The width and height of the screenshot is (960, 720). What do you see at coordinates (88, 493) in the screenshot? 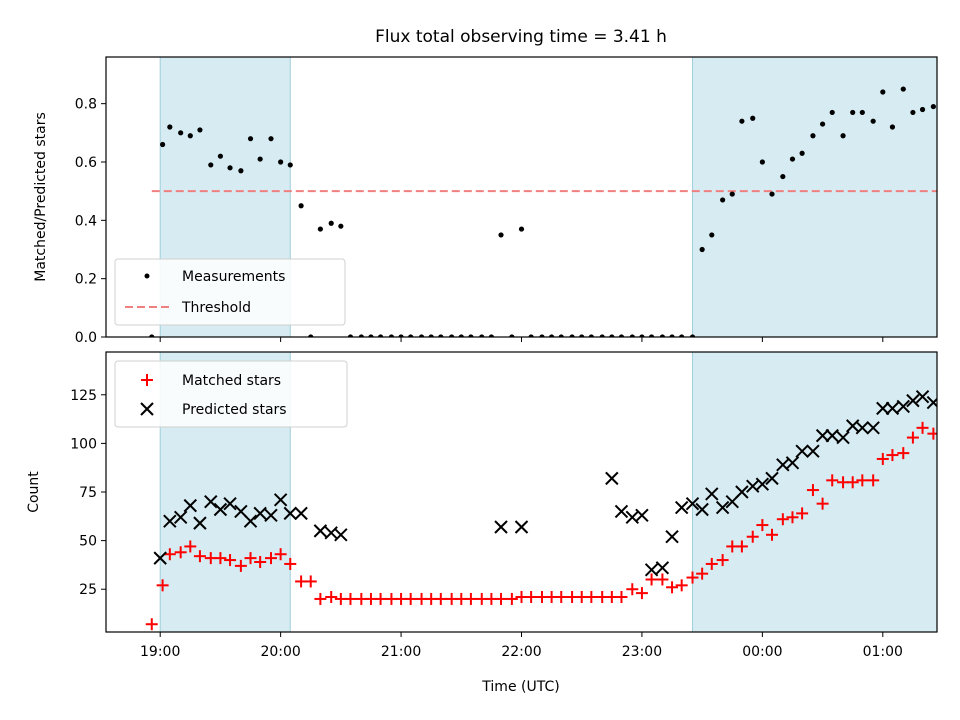
I see `bottom-y-tick-label: 75` at bounding box center [88, 493].